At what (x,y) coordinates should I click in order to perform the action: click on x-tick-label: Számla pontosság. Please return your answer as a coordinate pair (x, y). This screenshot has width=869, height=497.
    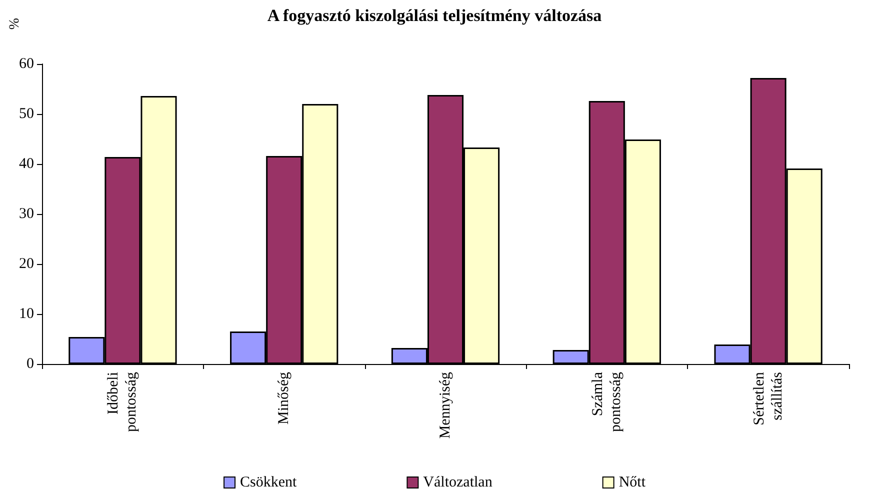
    Looking at the image, I should click on (607, 402).